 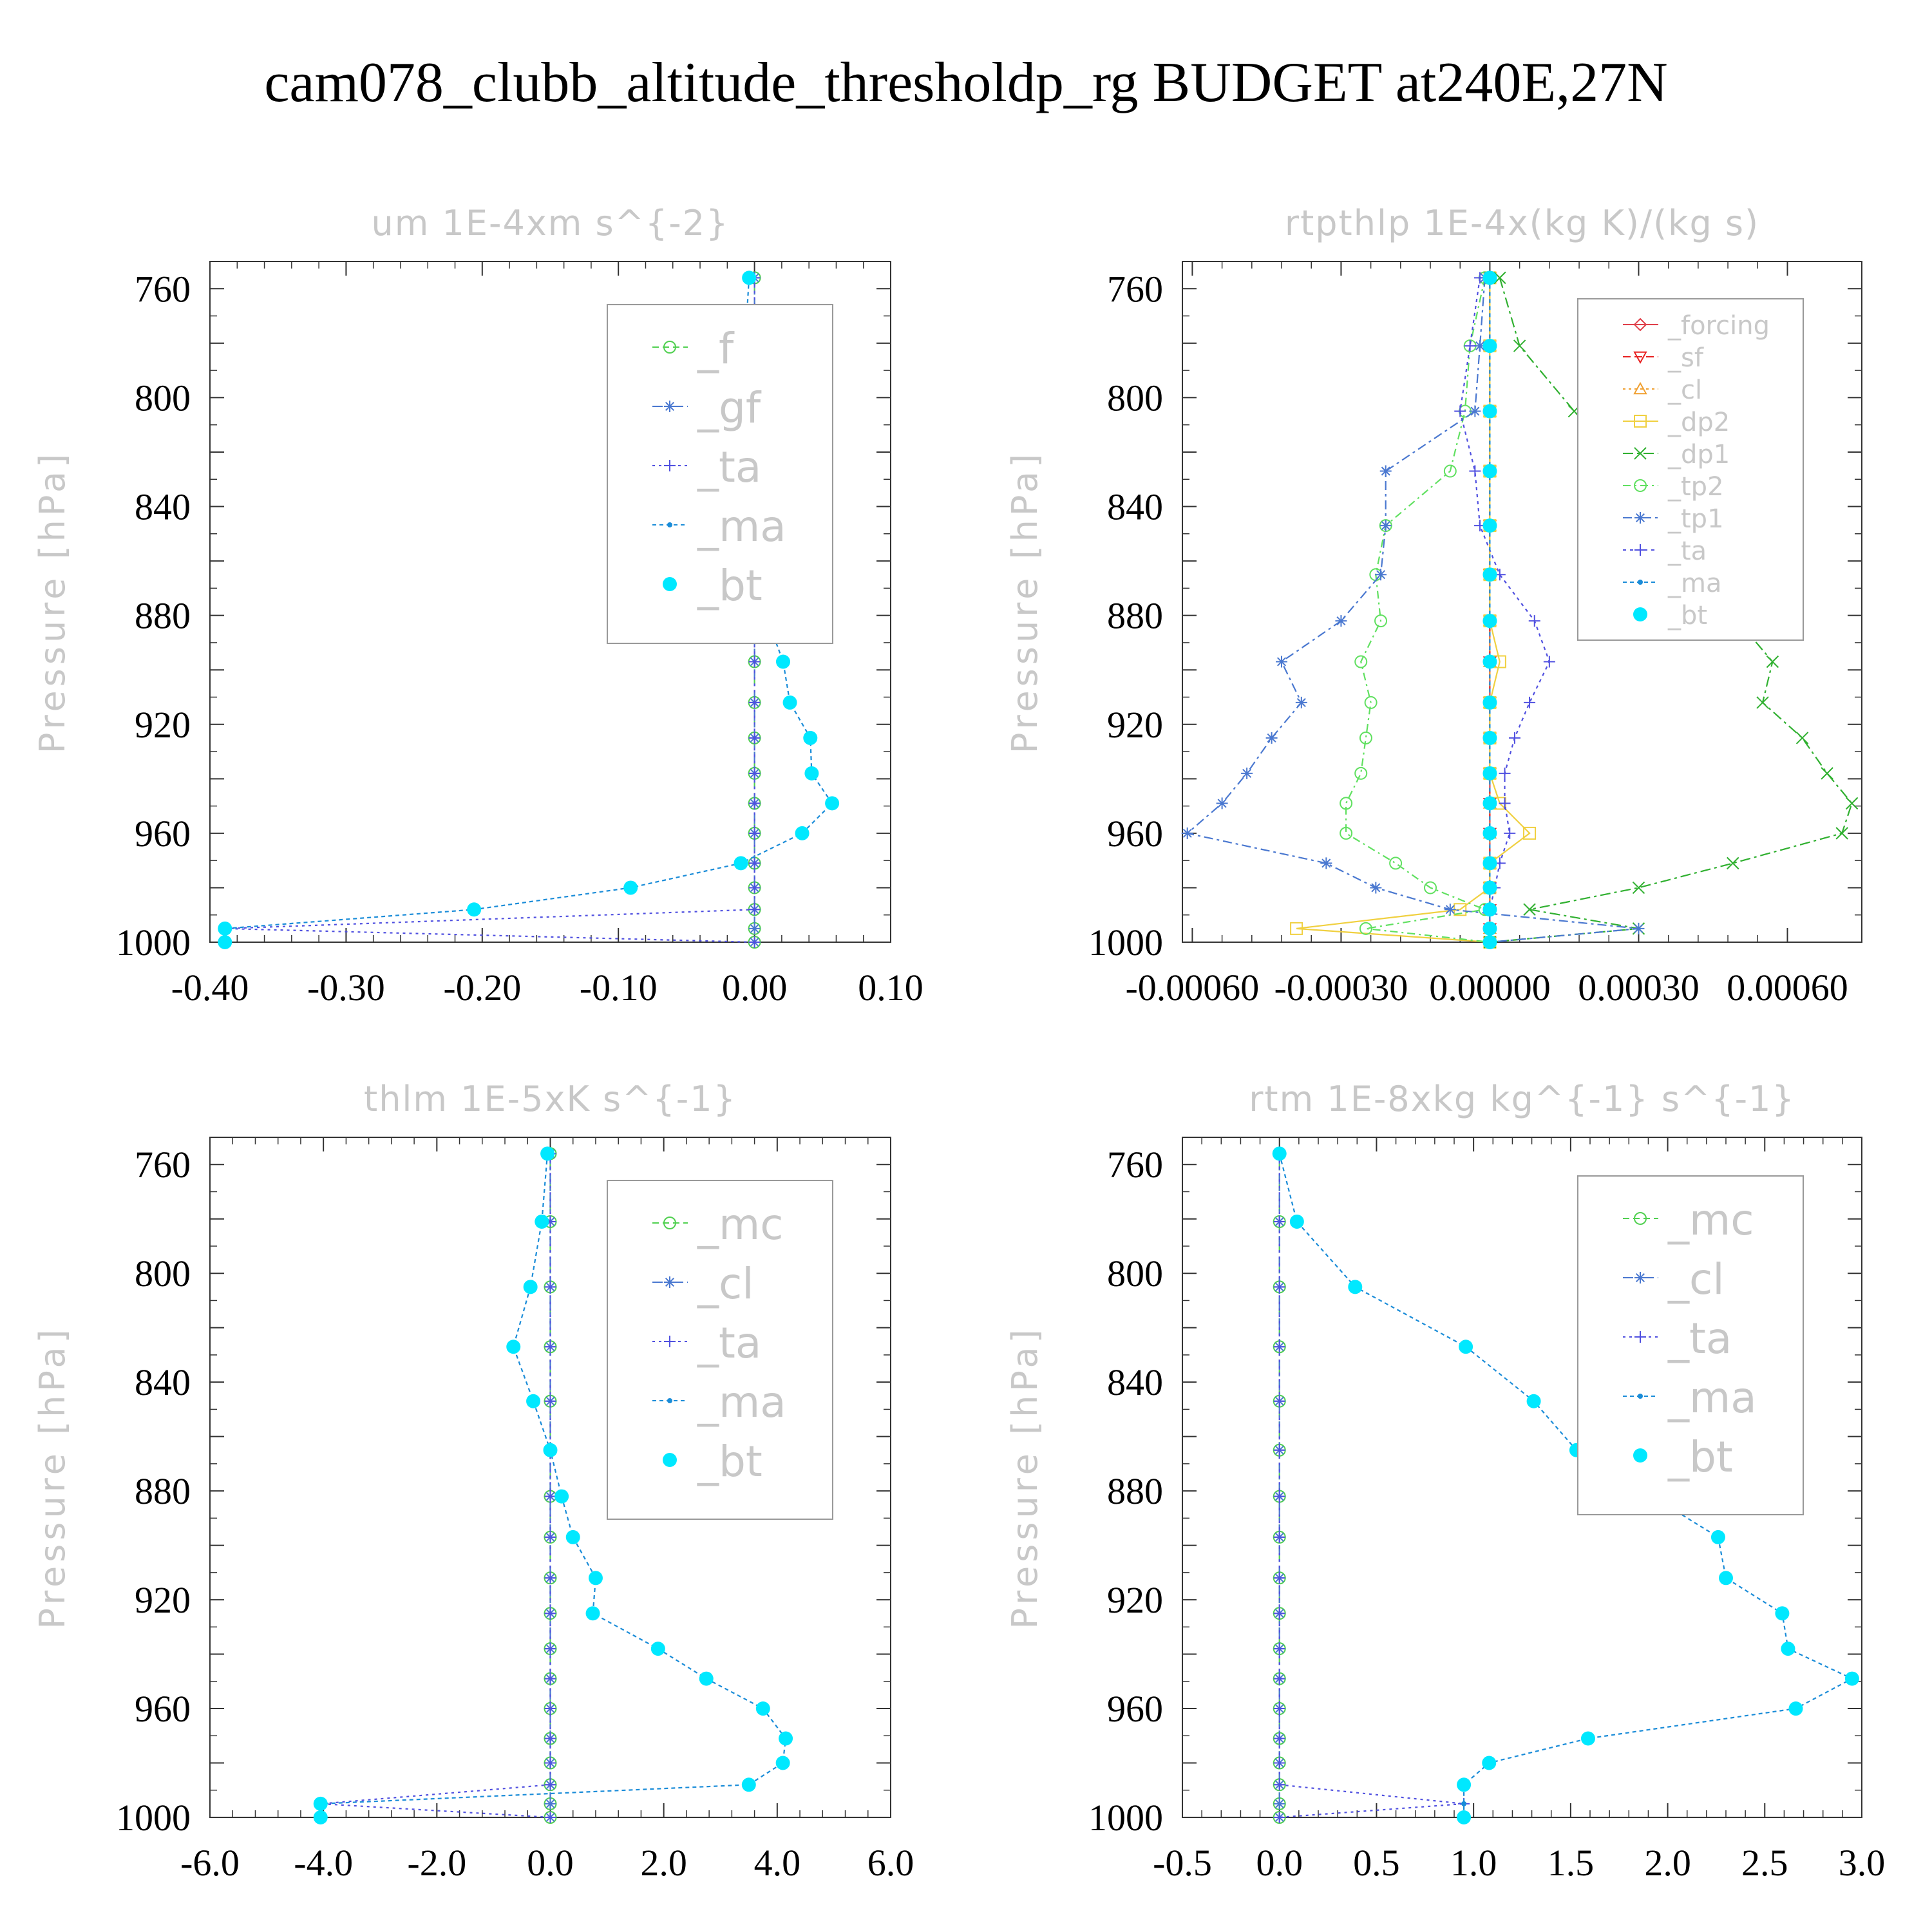 I want to click on x-tick-label: 1.0, so click(x=1473, y=1863).